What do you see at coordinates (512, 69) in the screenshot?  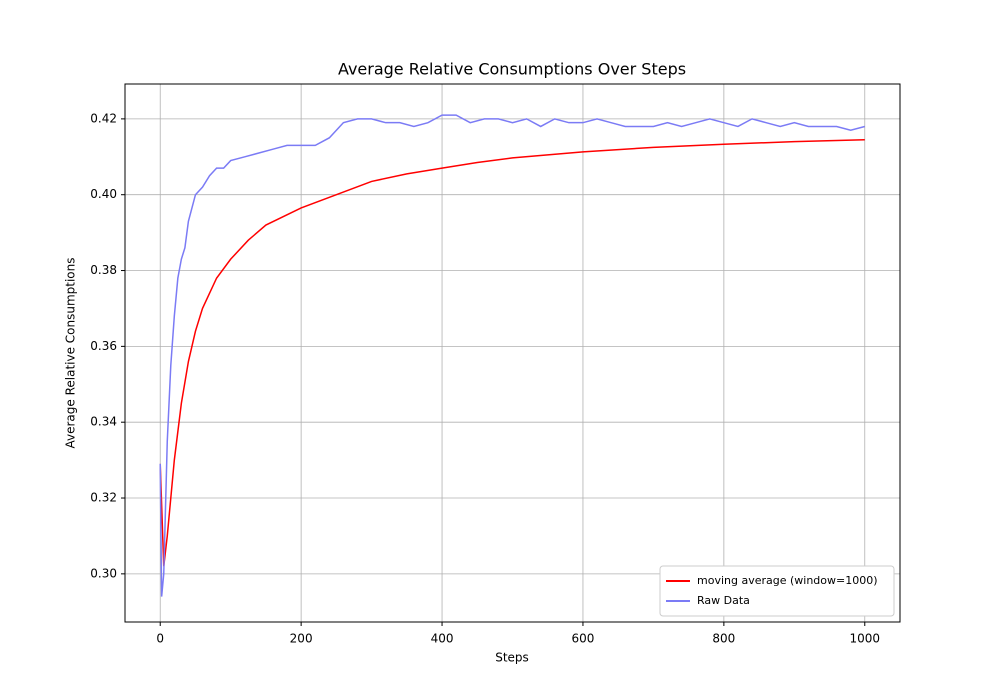 I see `chart-title: Average Relative Consumptions Over Steps` at bounding box center [512, 69].